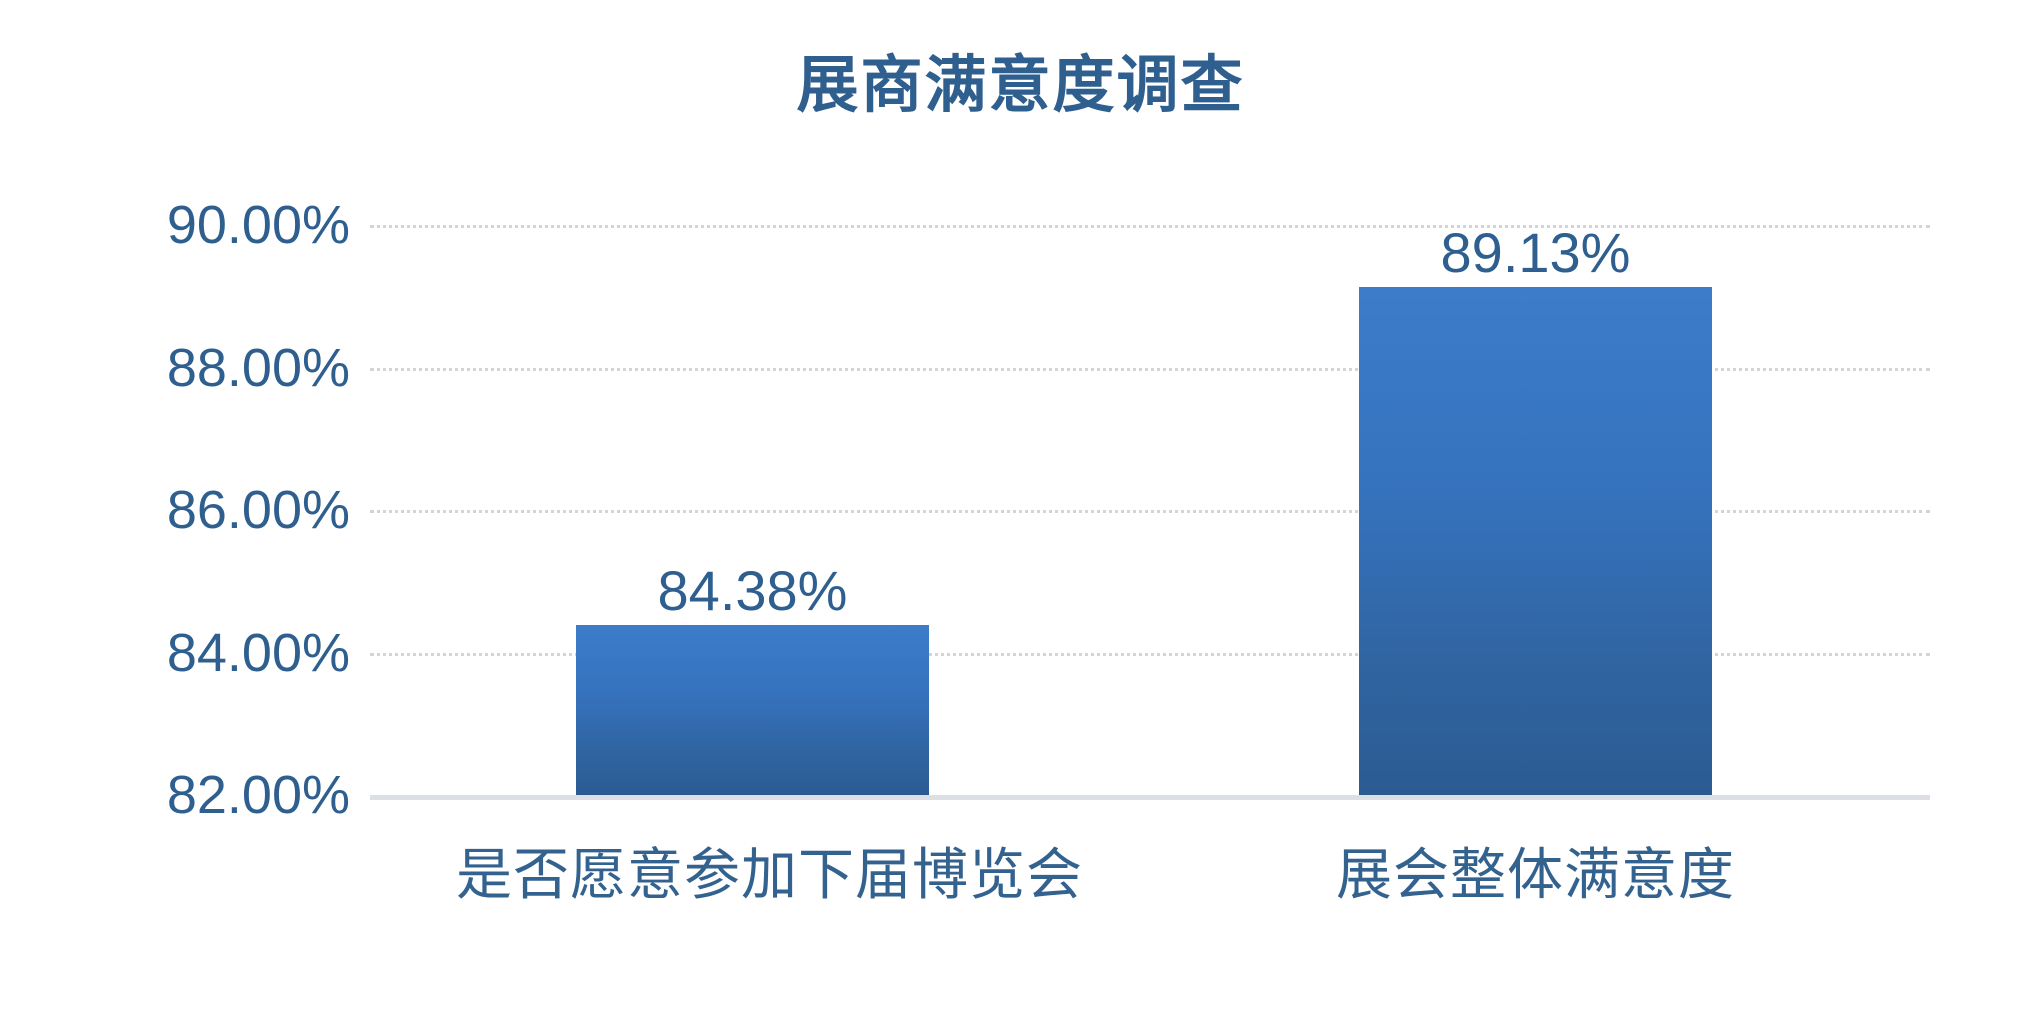 Image resolution: width=2041 pixels, height=1011 pixels. What do you see at coordinates (258, 652) in the screenshot?
I see `y-tick-label: 84.00%` at bounding box center [258, 652].